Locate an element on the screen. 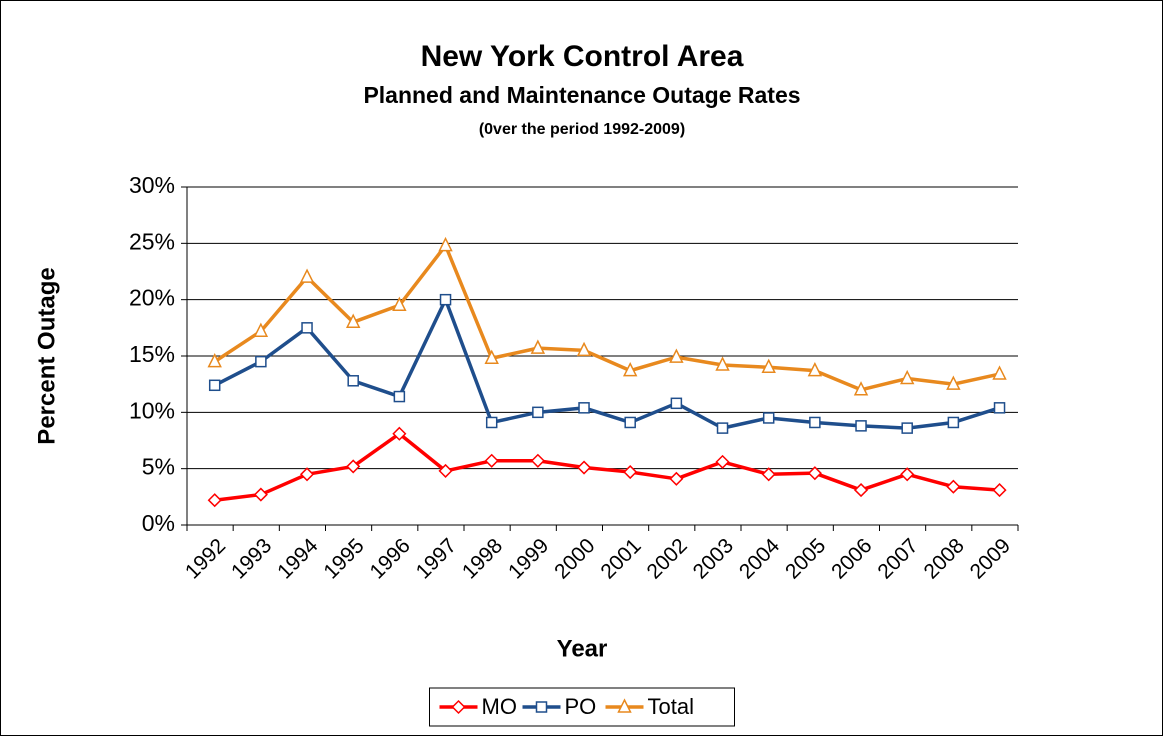 The width and height of the screenshot is (1163, 736). y-tick-label: 15% is located at coordinates (152, 354).